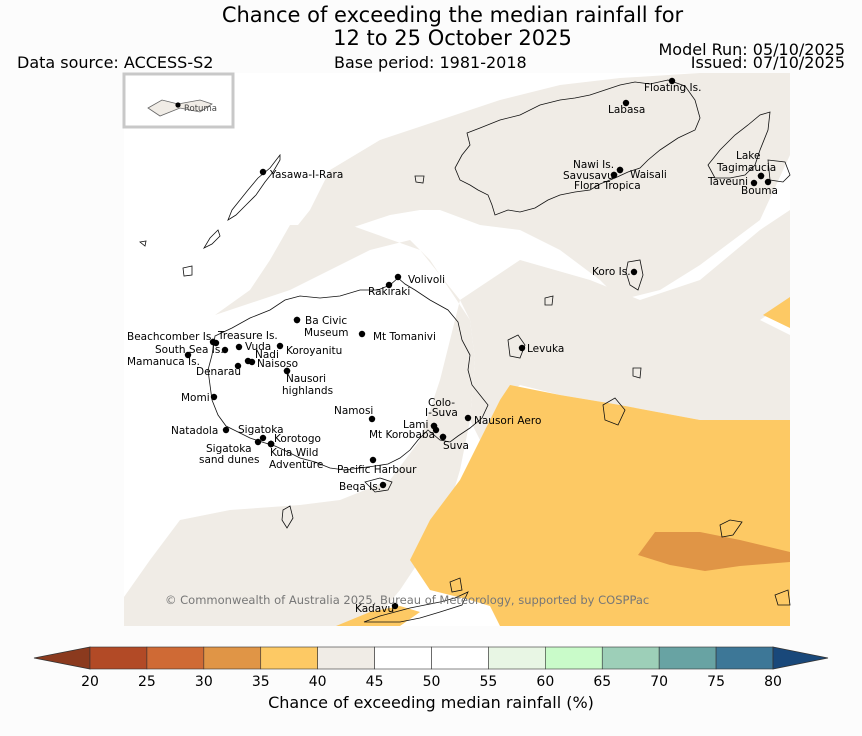 Image resolution: width=862 pixels, height=736 pixels. I want to click on region-40-45-east, so click(625, 325).